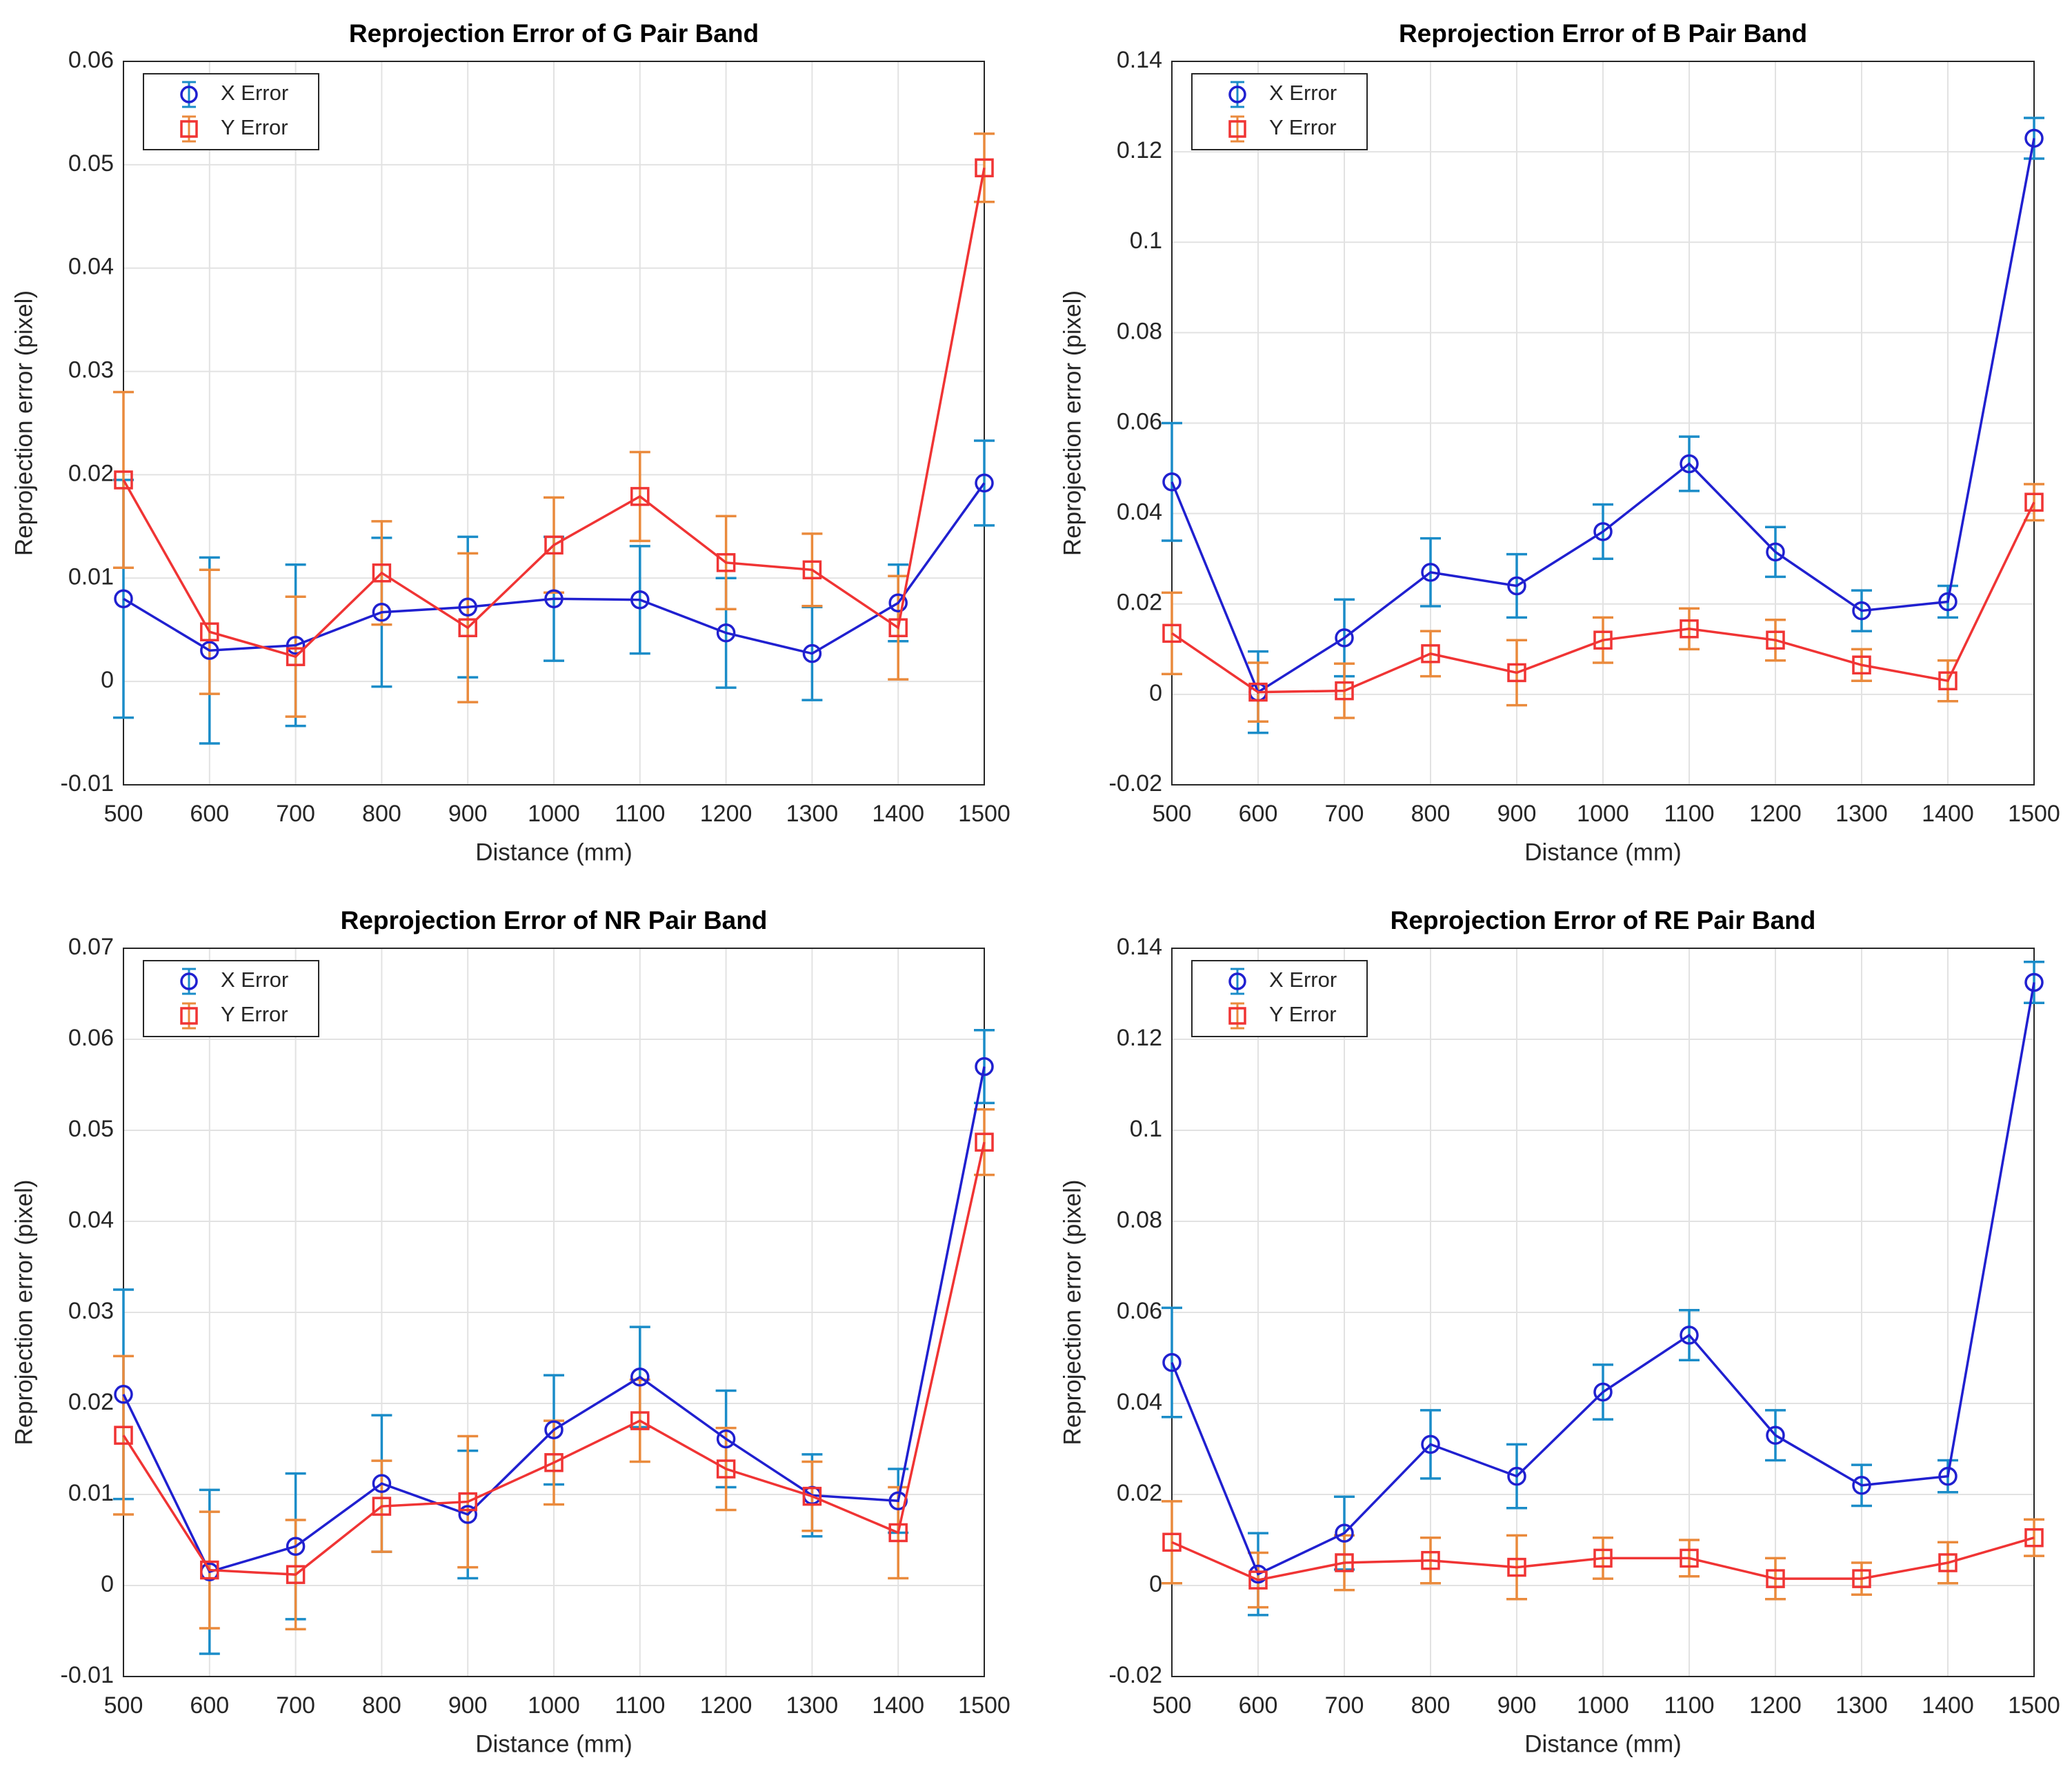 The height and width of the screenshot is (1771, 2072). Describe the element at coordinates (555, 920) in the screenshot. I see `chart-title: Reprojection Error of NR Pair Band` at that location.